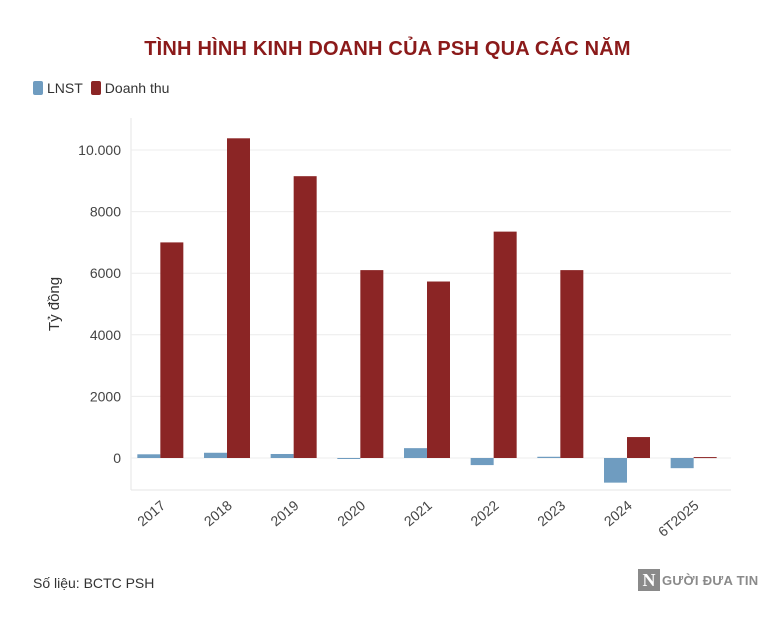 The width and height of the screenshot is (775, 626). I want to click on legend-label-lnst: LNST, so click(65, 88).